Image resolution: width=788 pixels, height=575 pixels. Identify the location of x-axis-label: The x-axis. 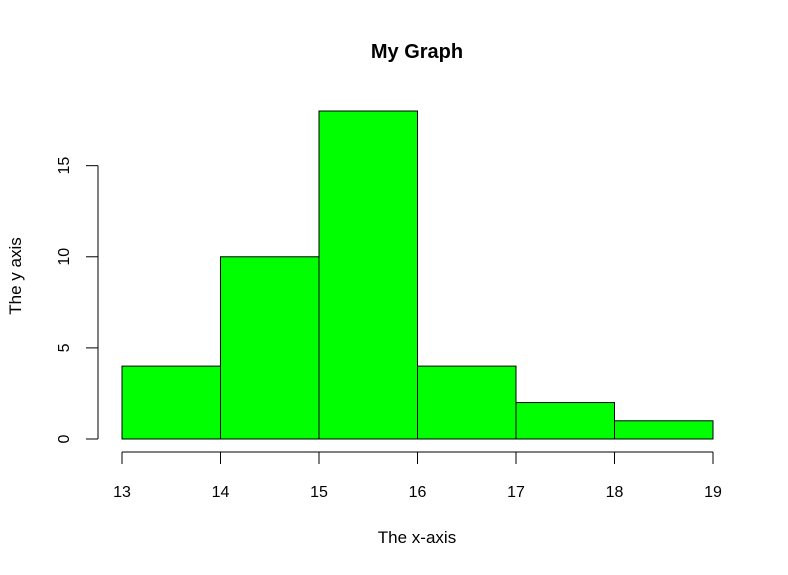
(417, 537).